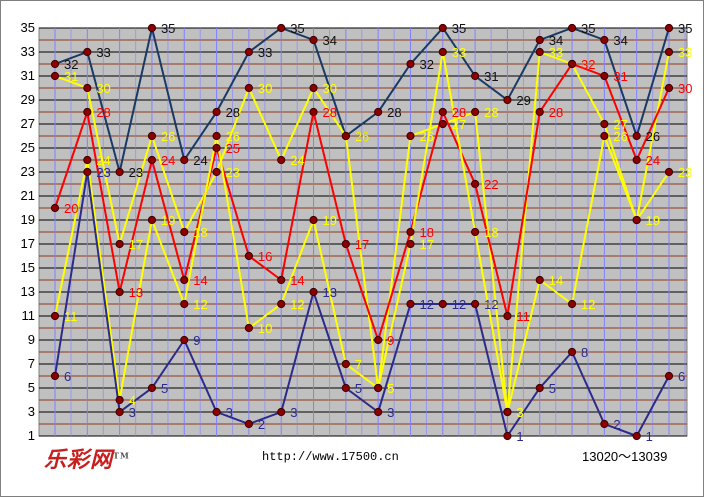 The height and width of the screenshot is (498, 704). What do you see at coordinates (28, 243) in the screenshot?
I see `y-tick-label: 17` at bounding box center [28, 243].